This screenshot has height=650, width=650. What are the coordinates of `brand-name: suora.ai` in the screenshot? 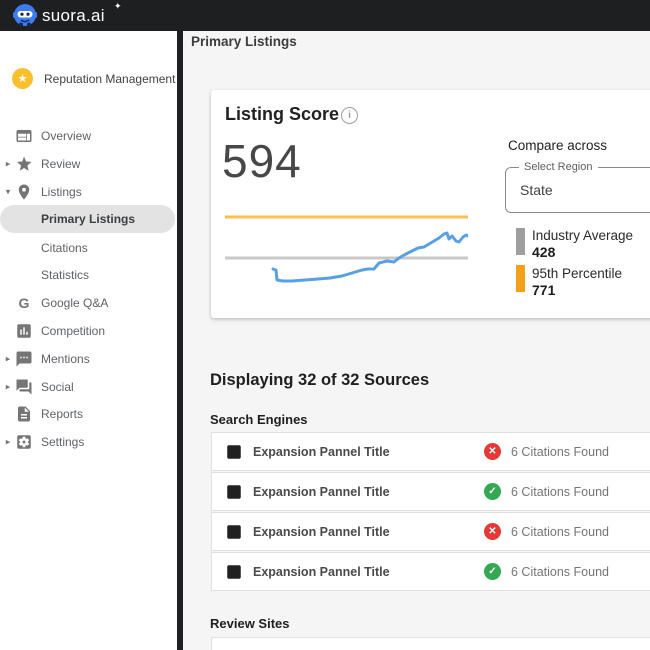 It's located at (73, 15).